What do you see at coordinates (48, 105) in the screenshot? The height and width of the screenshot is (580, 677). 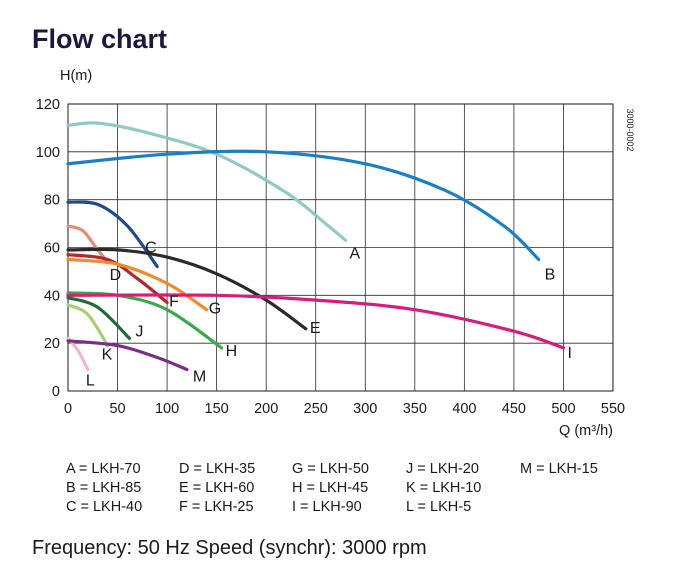 I see `y-tick-label: 120` at bounding box center [48, 105].